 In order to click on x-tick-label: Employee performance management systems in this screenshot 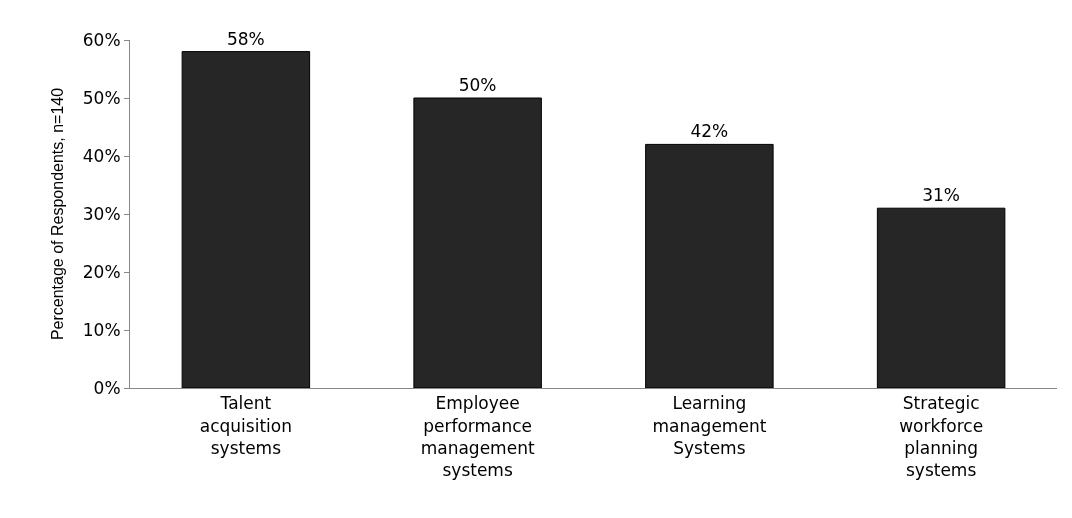, I will do `click(477, 436)`.